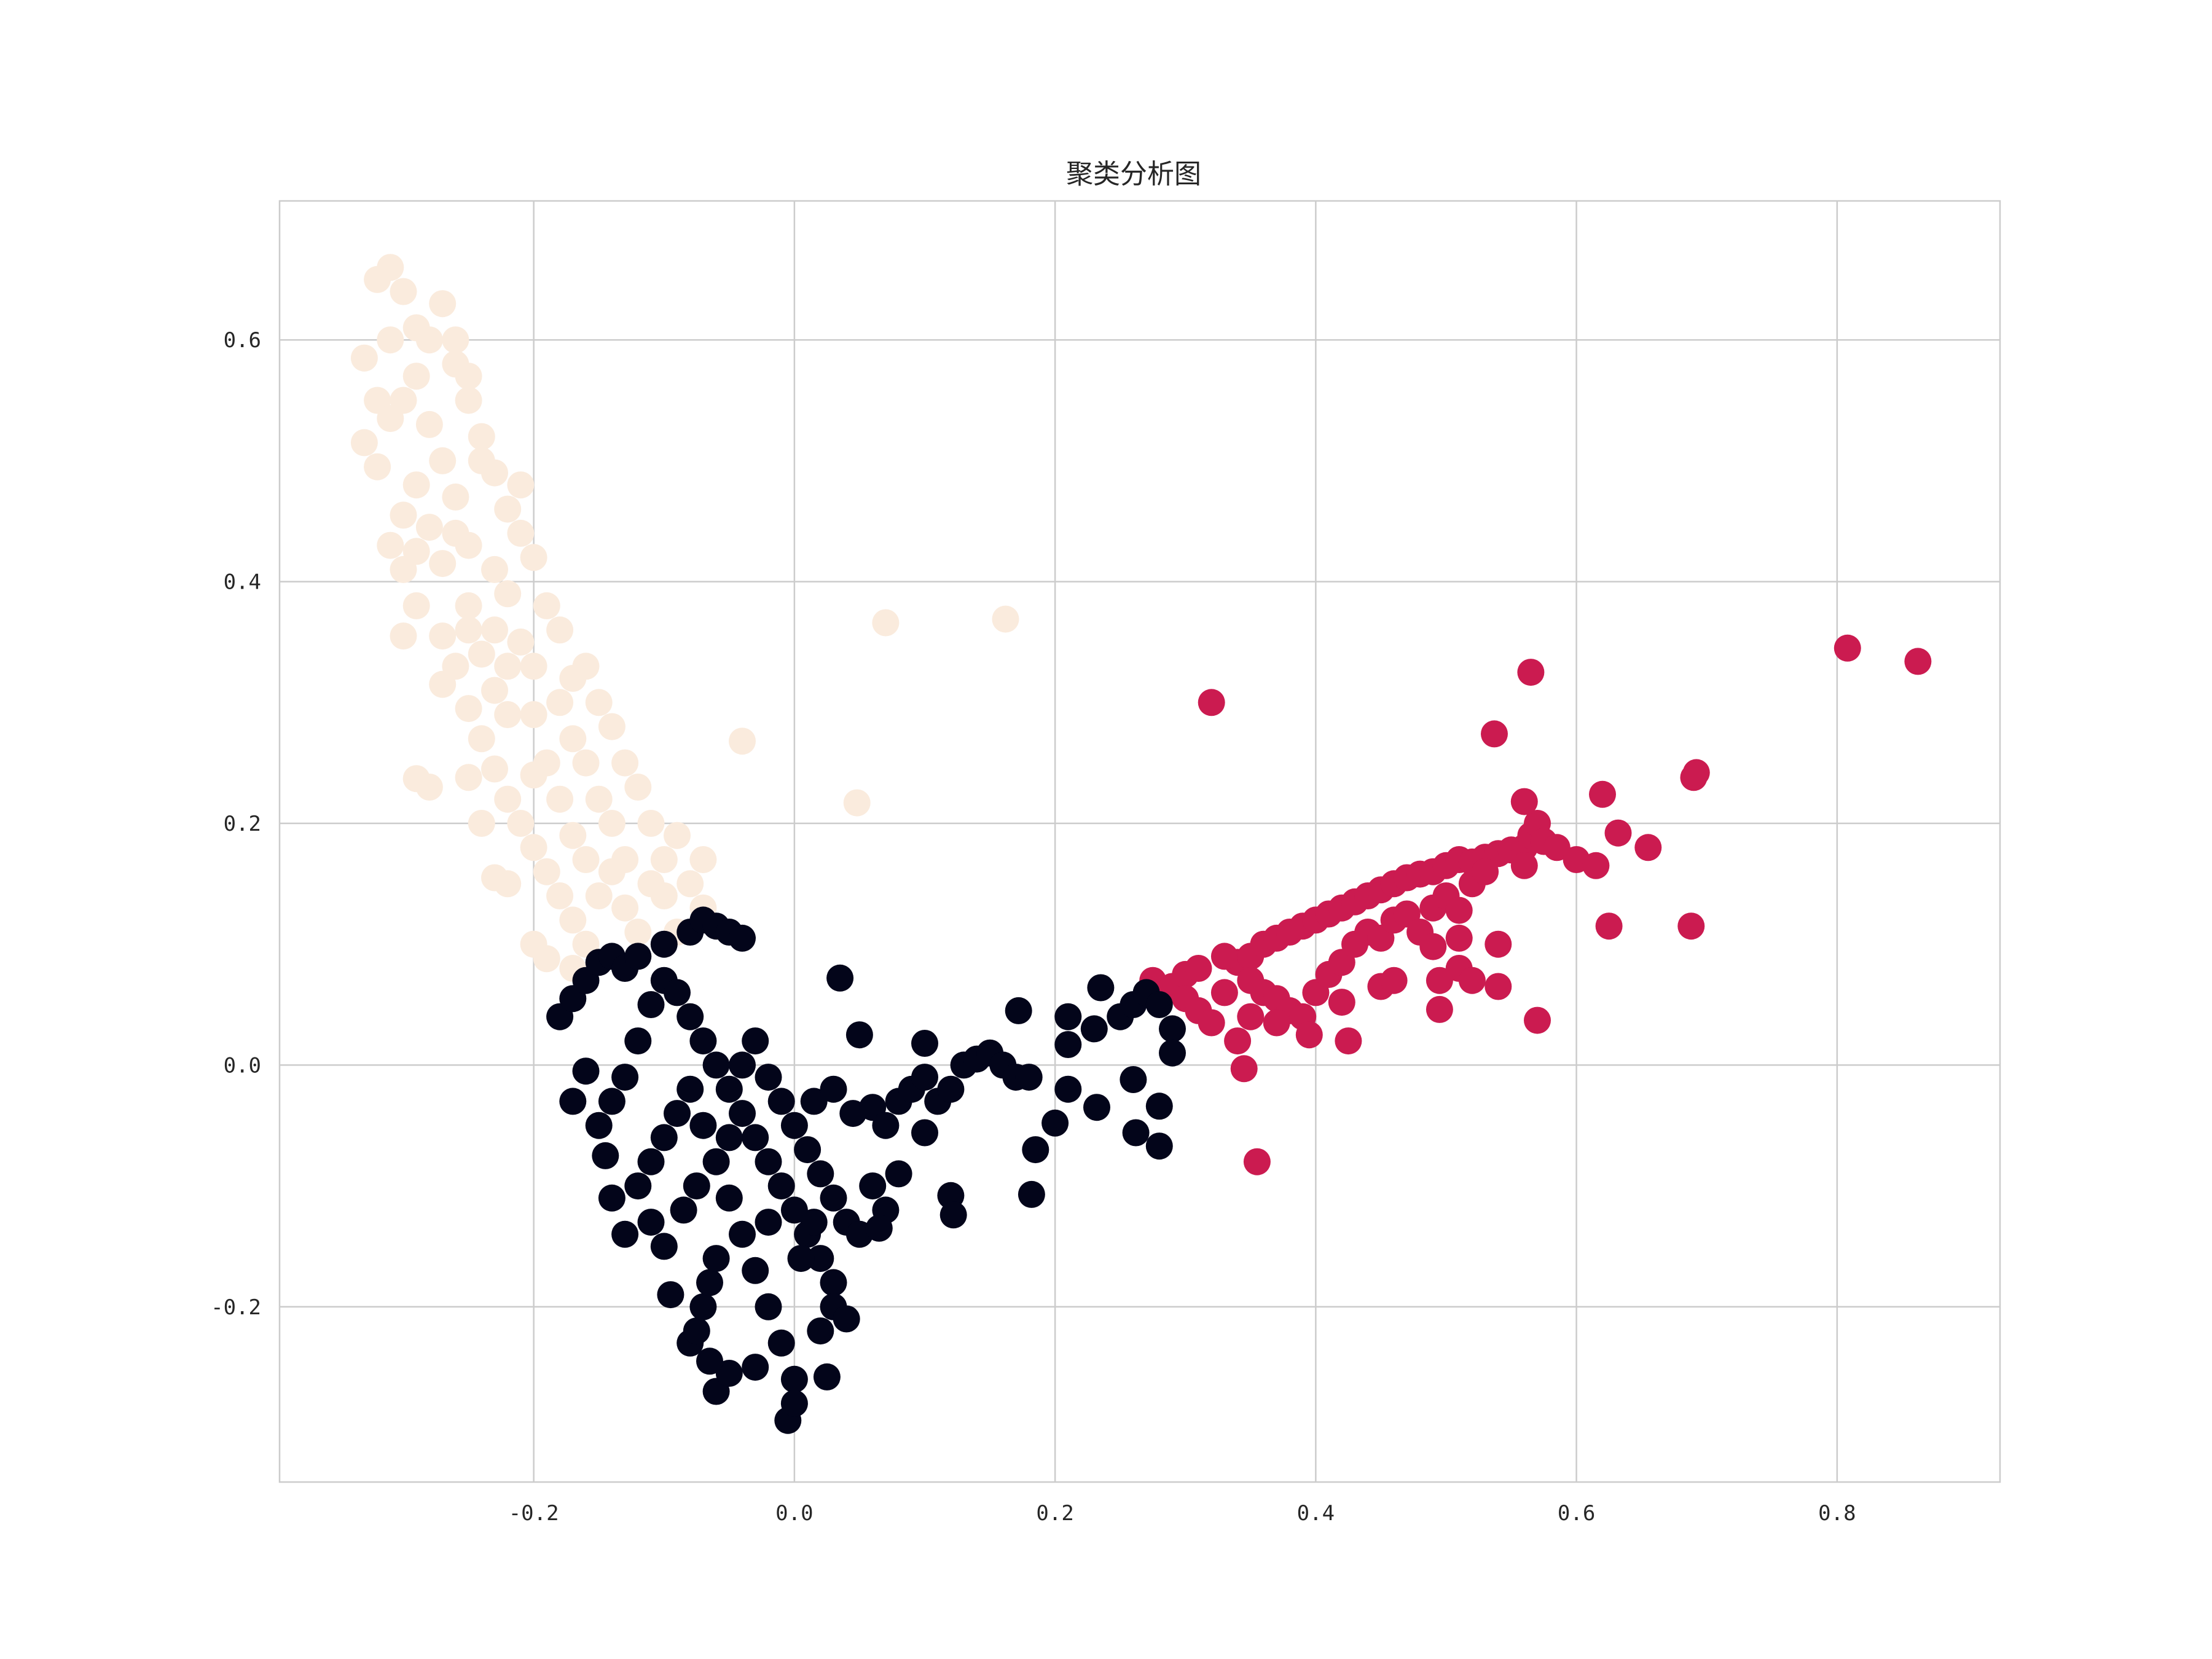 The width and height of the screenshot is (2212, 1659). What do you see at coordinates (1182, 1513) in the screenshot?
I see `x-axis-ticks: -0.2 0.0 0.2 0.4 0.6 0.8` at bounding box center [1182, 1513].